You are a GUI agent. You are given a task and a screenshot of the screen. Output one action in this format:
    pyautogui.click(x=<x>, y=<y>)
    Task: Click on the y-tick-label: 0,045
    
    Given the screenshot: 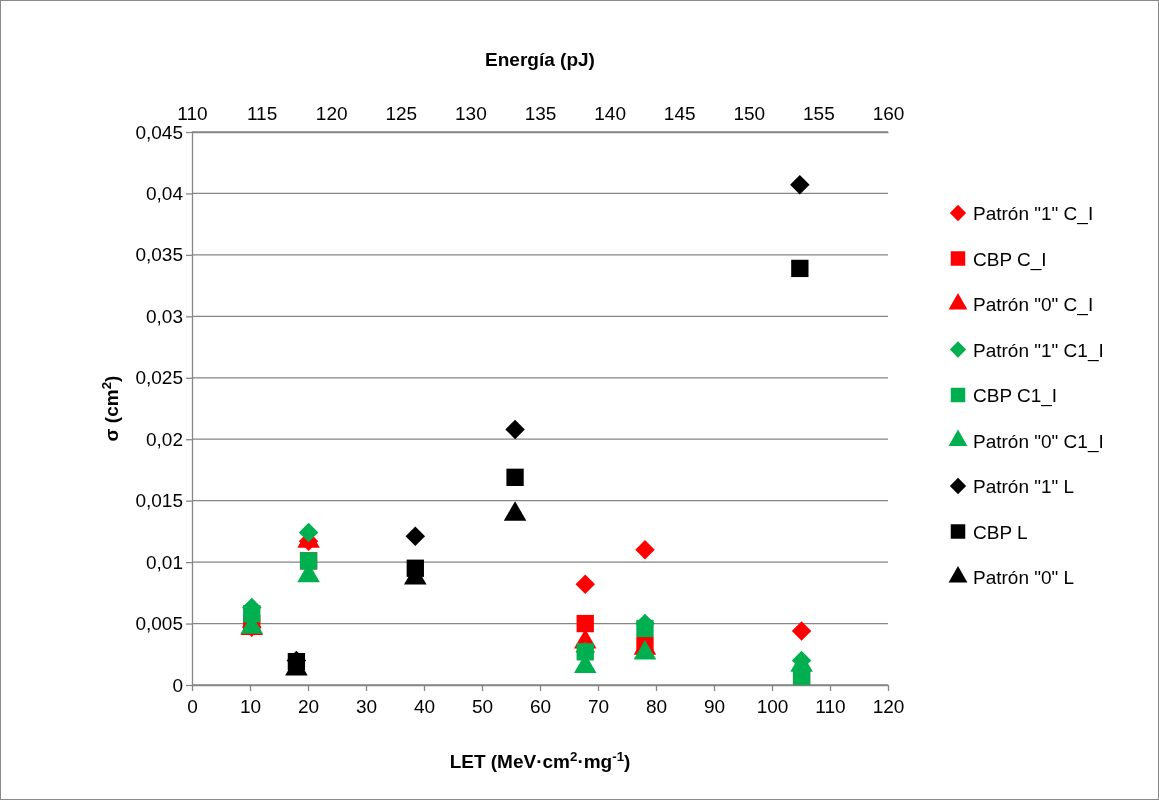 What is the action you would take?
    pyautogui.click(x=159, y=132)
    